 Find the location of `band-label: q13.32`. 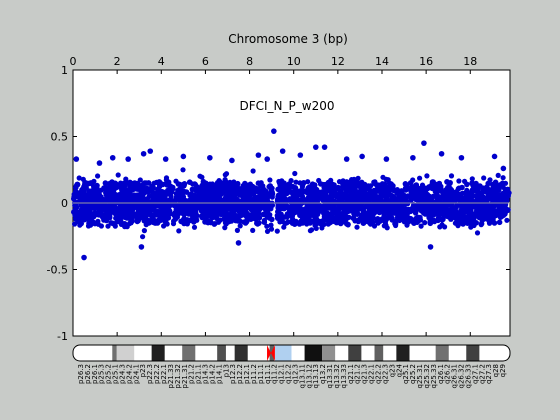

band-label: q13.32 is located at coordinates (337, 376).